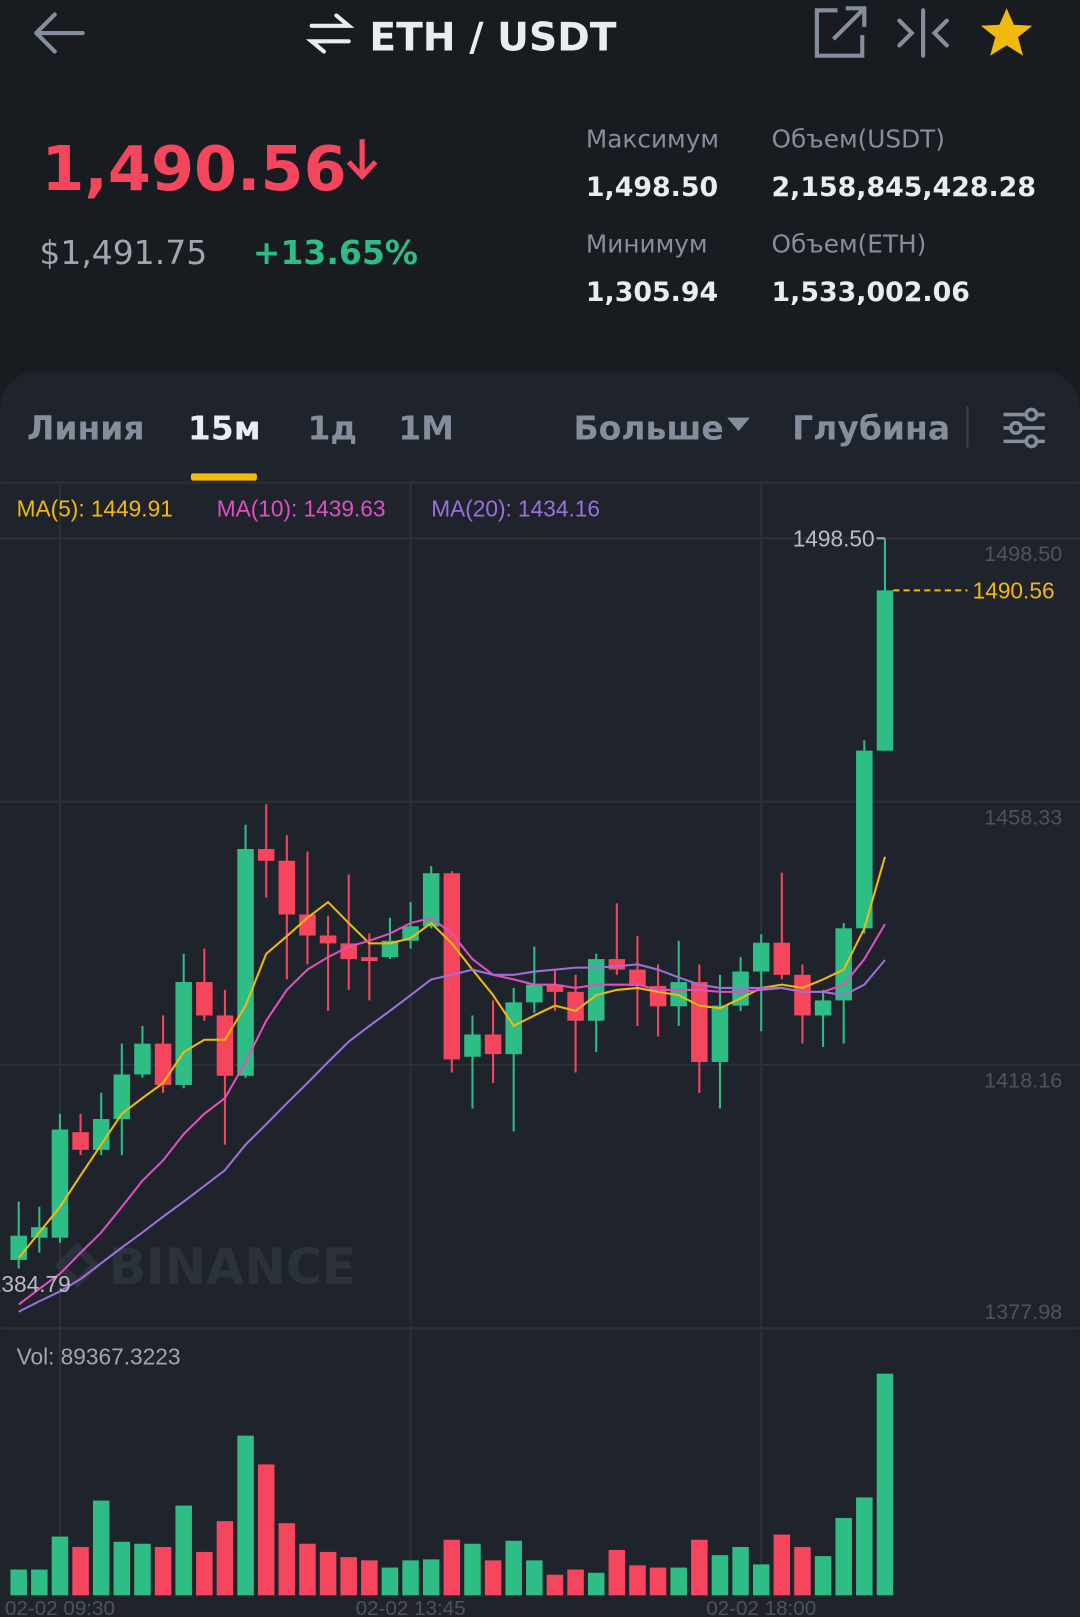 This screenshot has width=1080, height=1617. Describe the element at coordinates (1024, 428) in the screenshot. I see `settings-icon` at that location.